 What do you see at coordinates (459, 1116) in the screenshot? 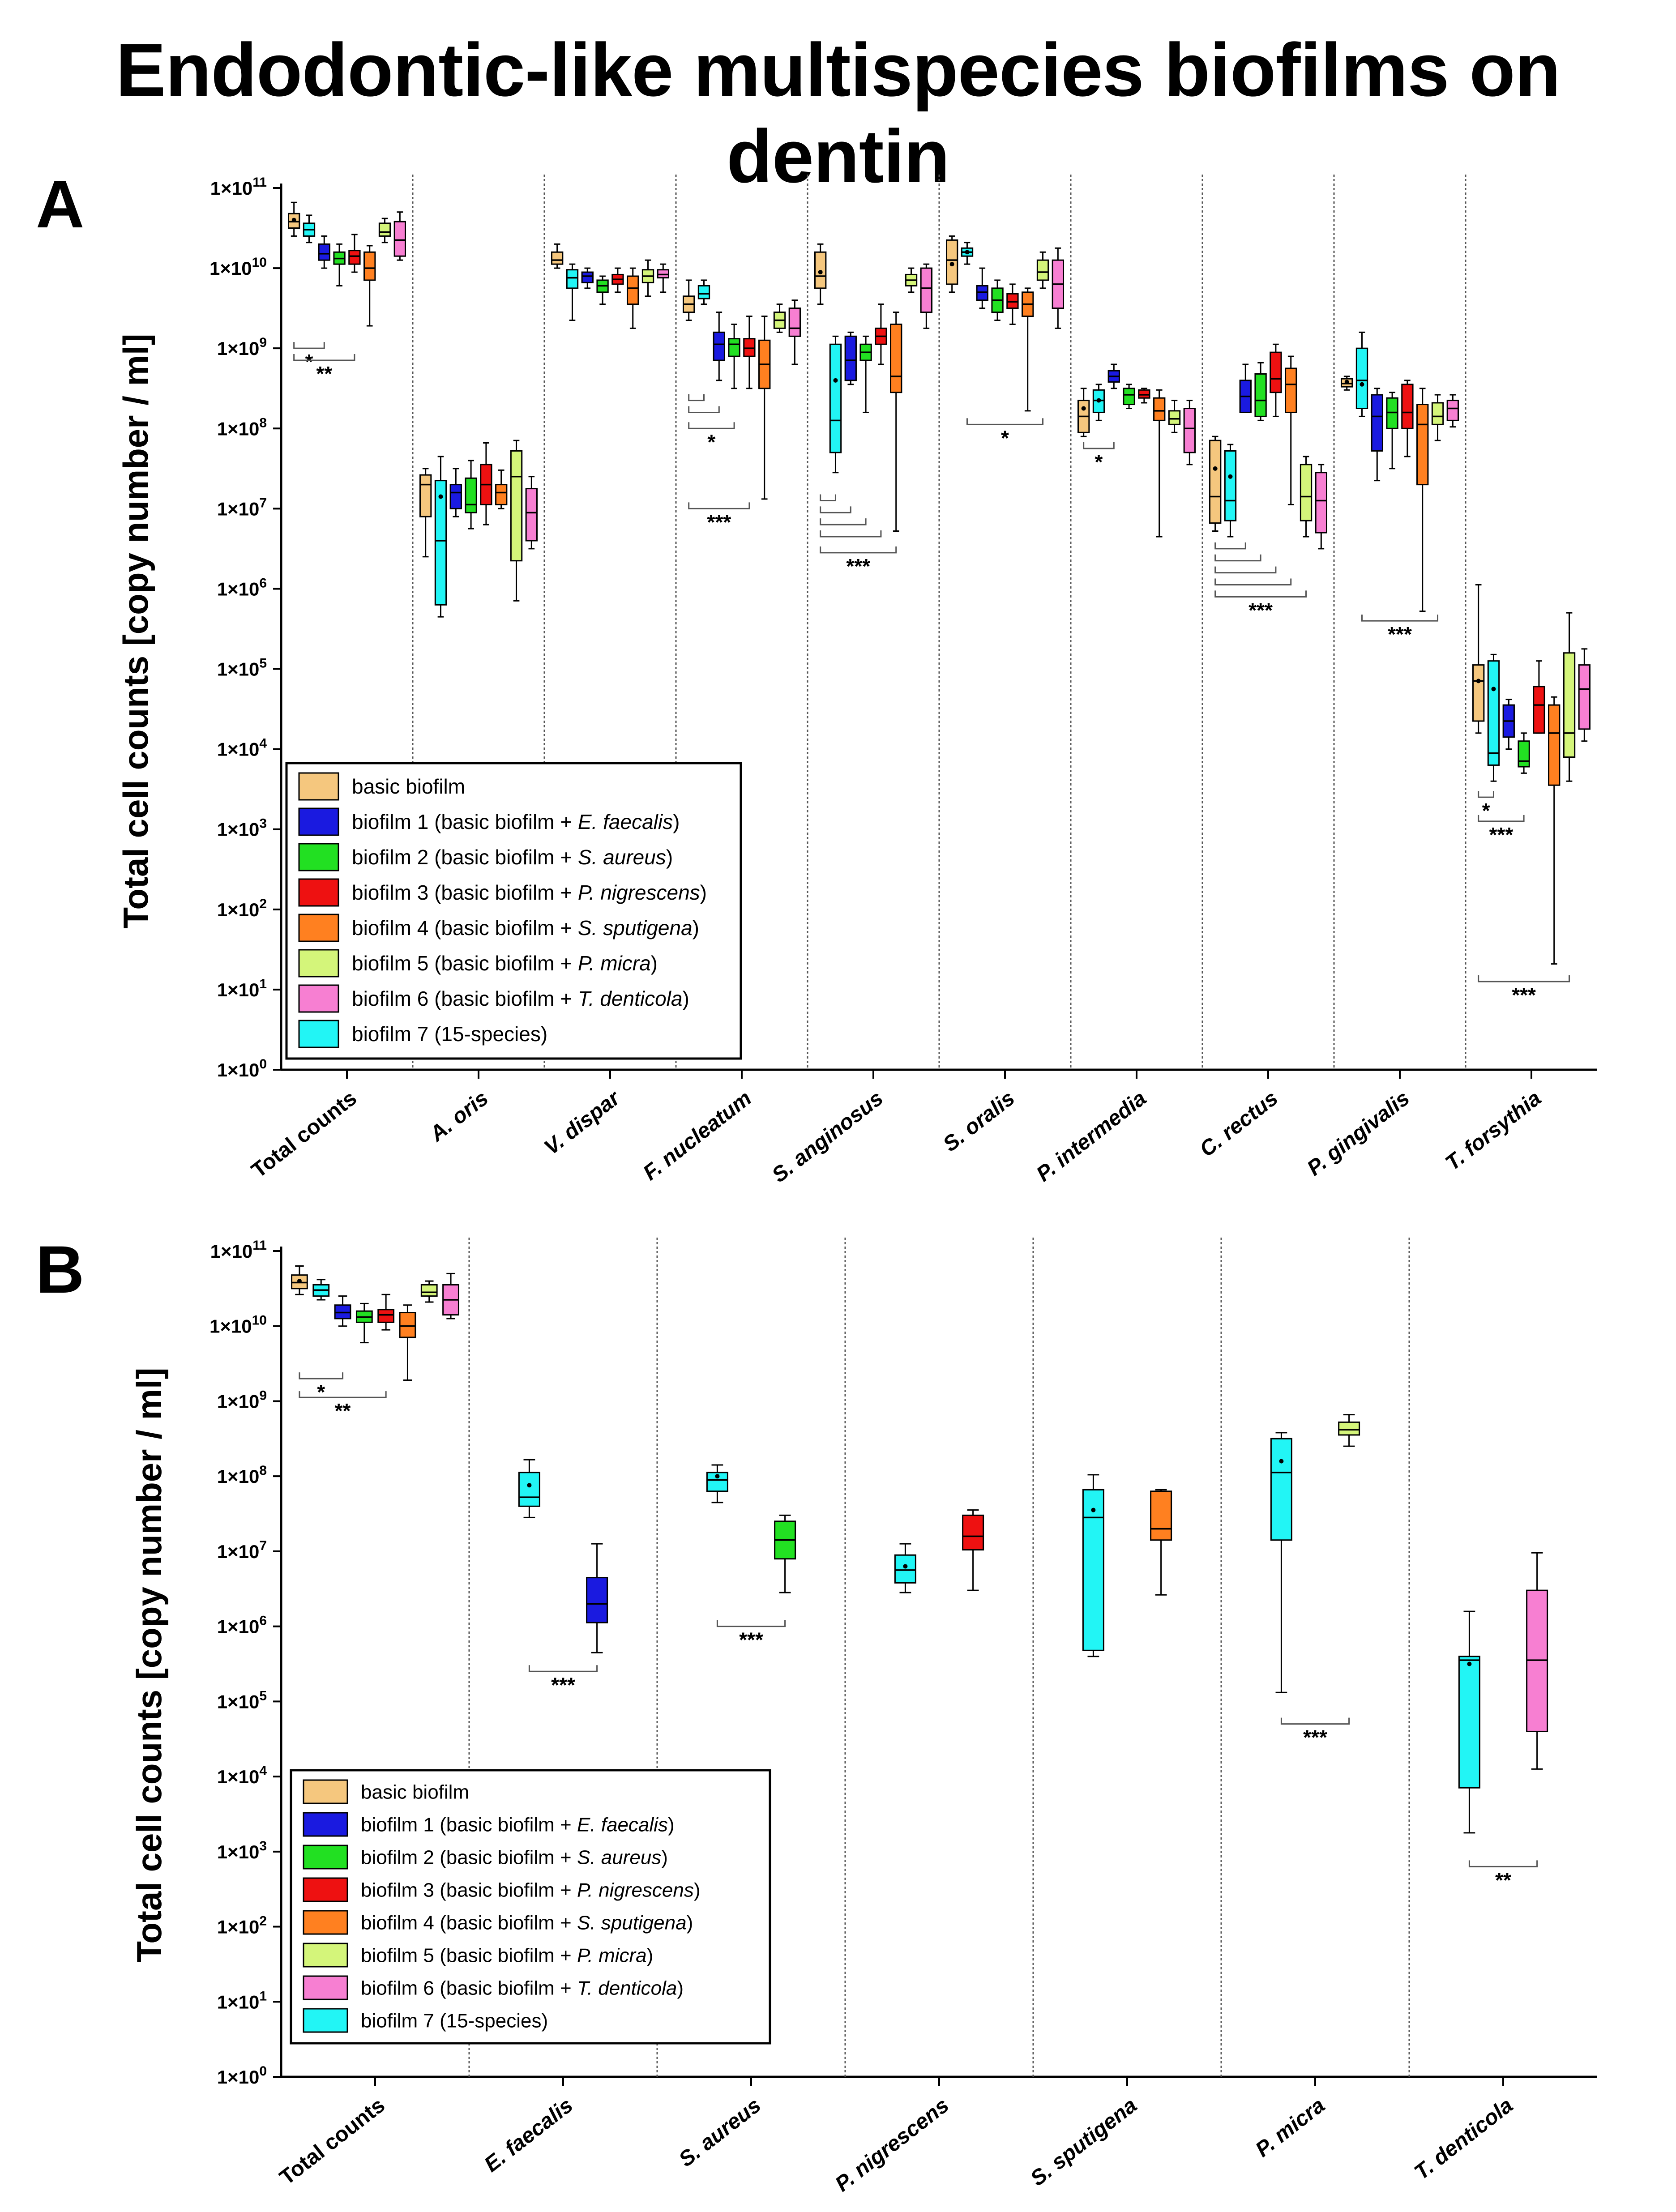
I see `panel-a-category-label-a-oris: A. oris` at bounding box center [459, 1116].